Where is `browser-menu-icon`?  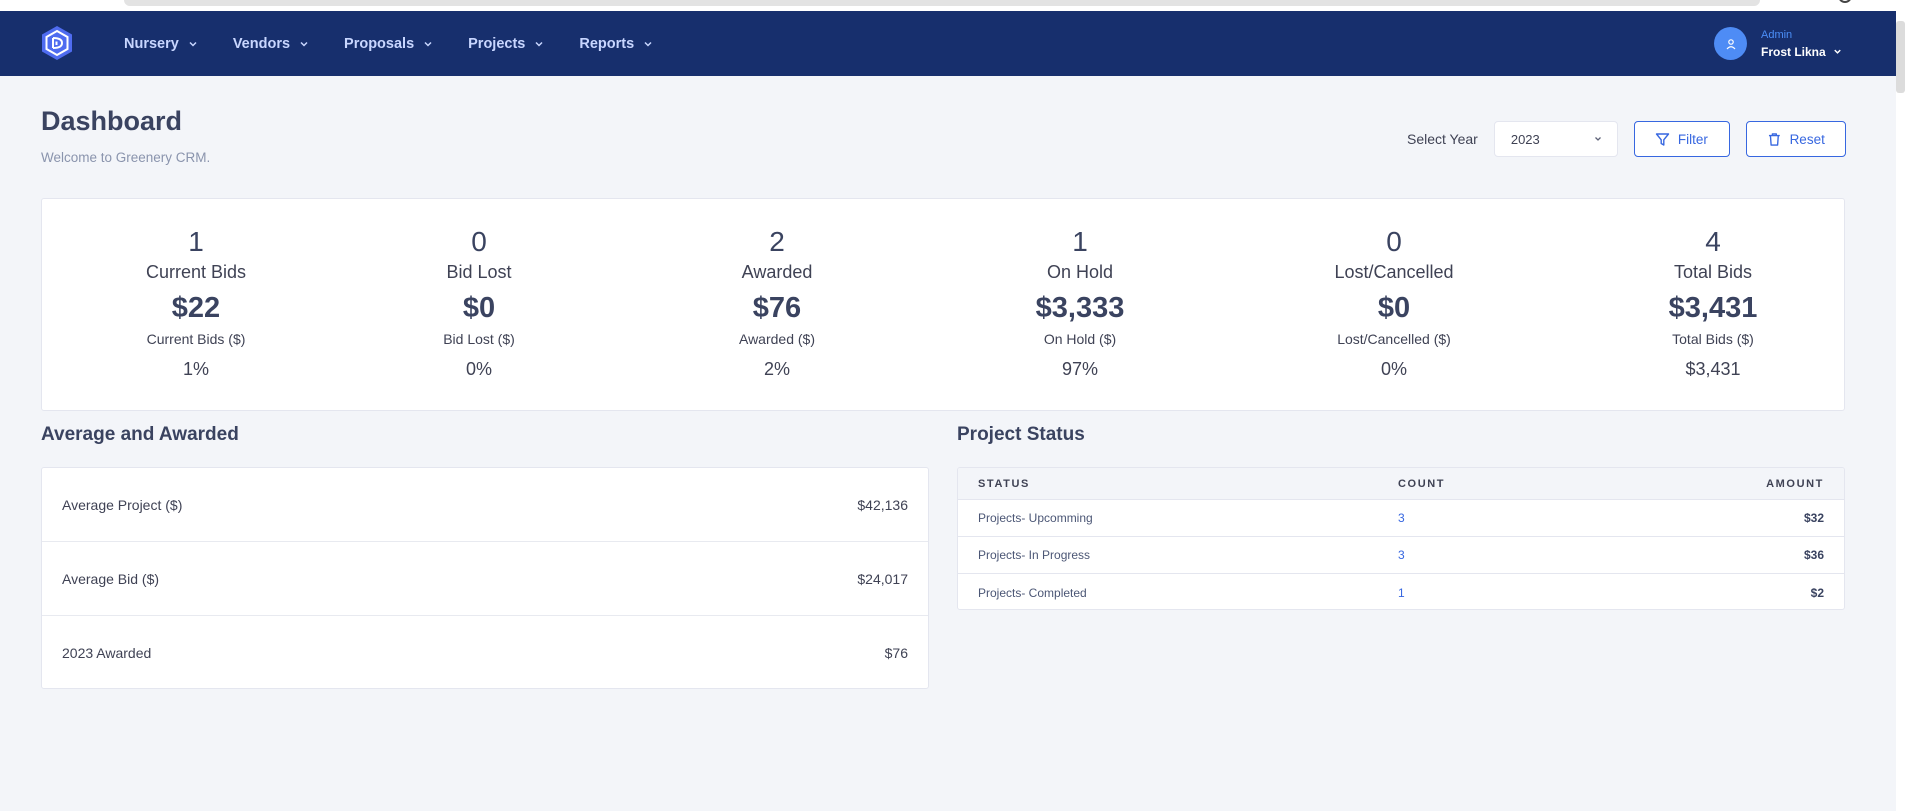
browser-menu-icon is located at coordinates (1845, 1).